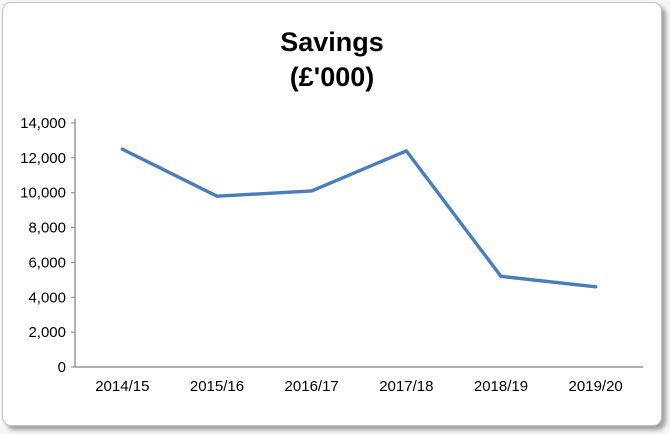 The height and width of the screenshot is (434, 670). Describe the element at coordinates (47, 262) in the screenshot. I see `y-axis-label: 6,000` at that location.